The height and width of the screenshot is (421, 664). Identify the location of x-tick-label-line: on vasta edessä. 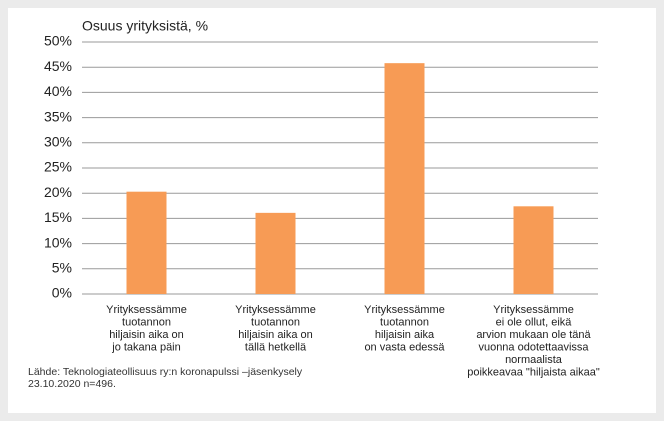
(404, 347).